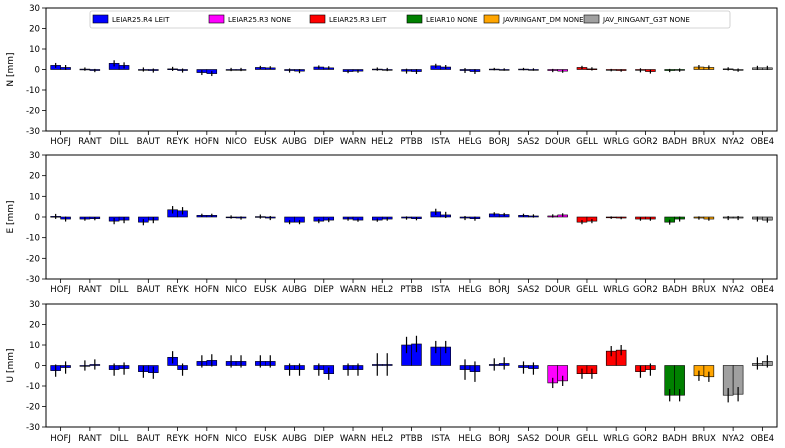  I want to click on legend-label: LEIAR25.R3 LEIT, so click(358, 20).